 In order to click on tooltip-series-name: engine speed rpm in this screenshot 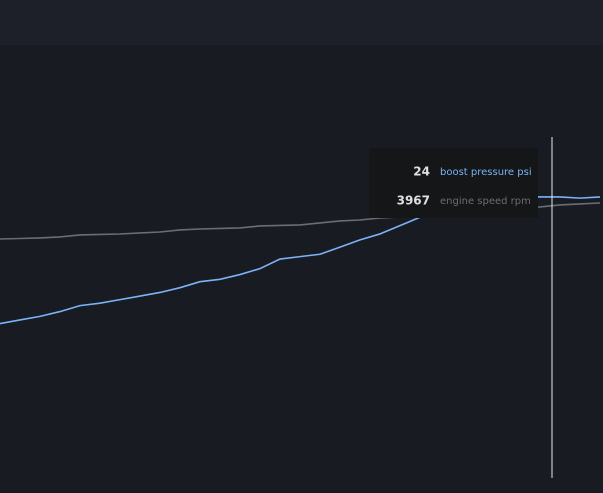, I will do `click(485, 201)`.